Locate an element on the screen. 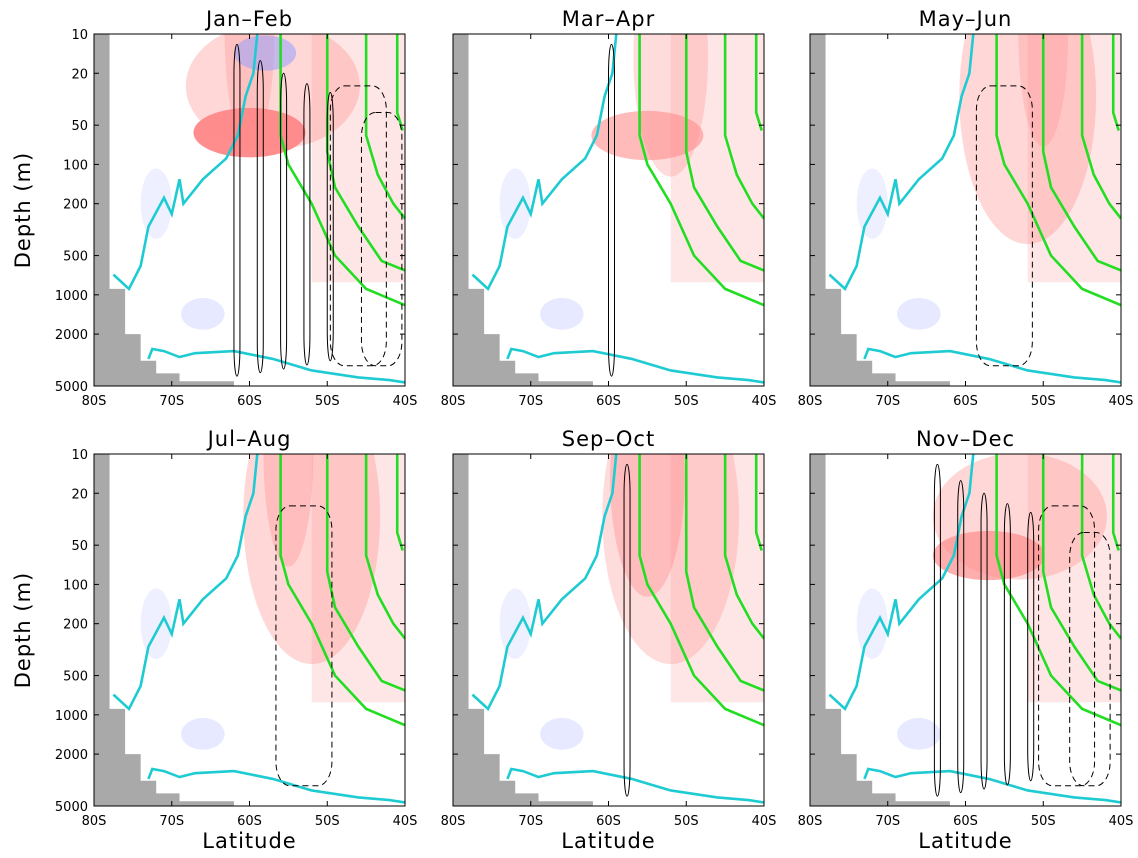 The image size is (1138, 858). x-axis-label: Latitude is located at coordinates (249, 841).